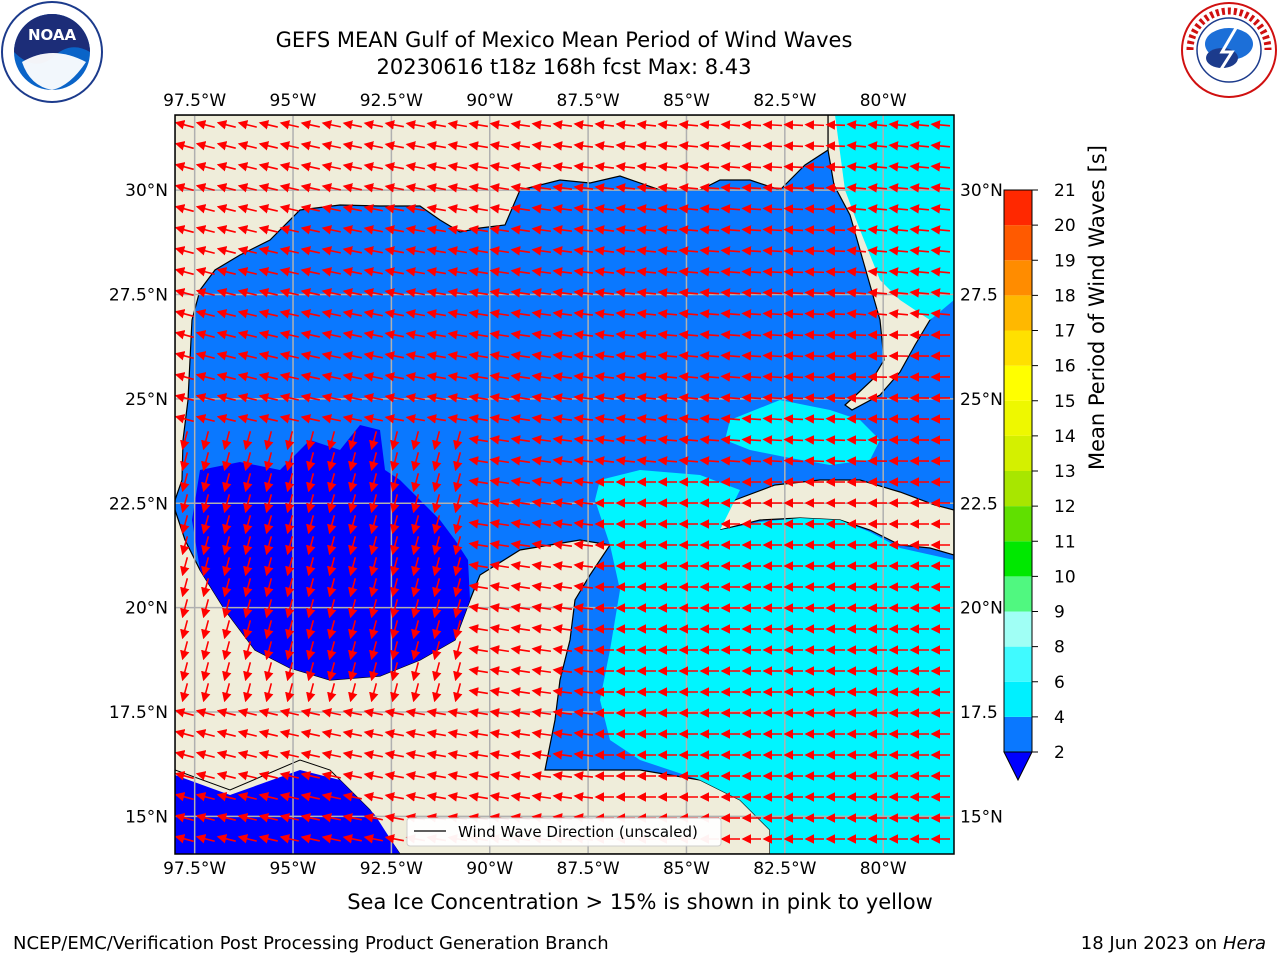  I want to click on y-tick-label-left: 30°N, so click(146, 191).